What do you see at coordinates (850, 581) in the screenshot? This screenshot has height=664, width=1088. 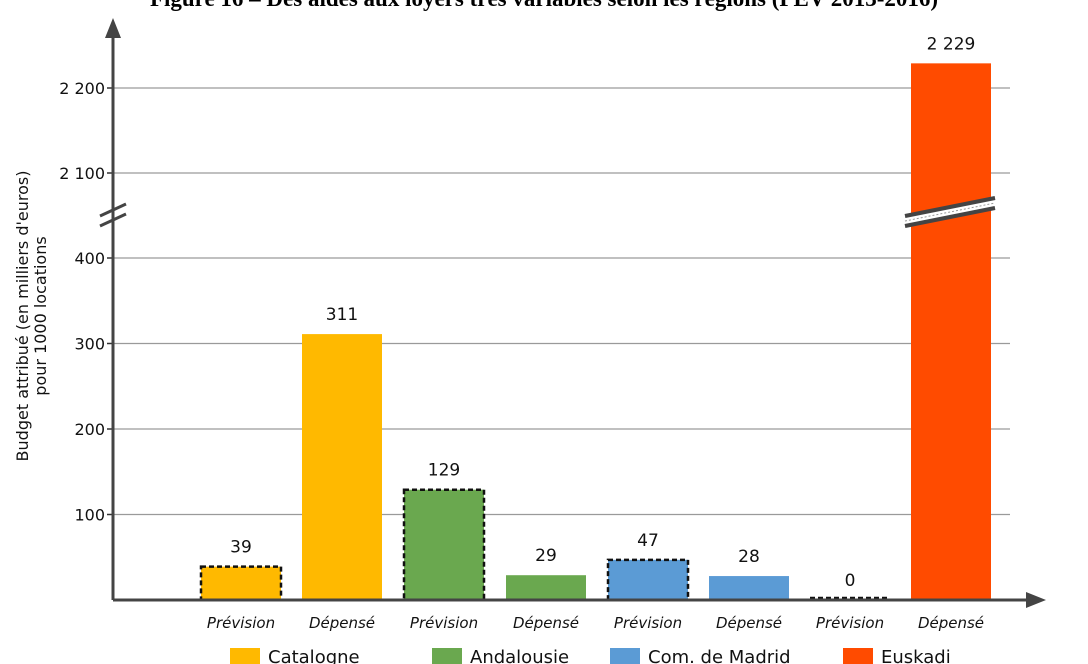 I see `data-label: 0` at bounding box center [850, 581].